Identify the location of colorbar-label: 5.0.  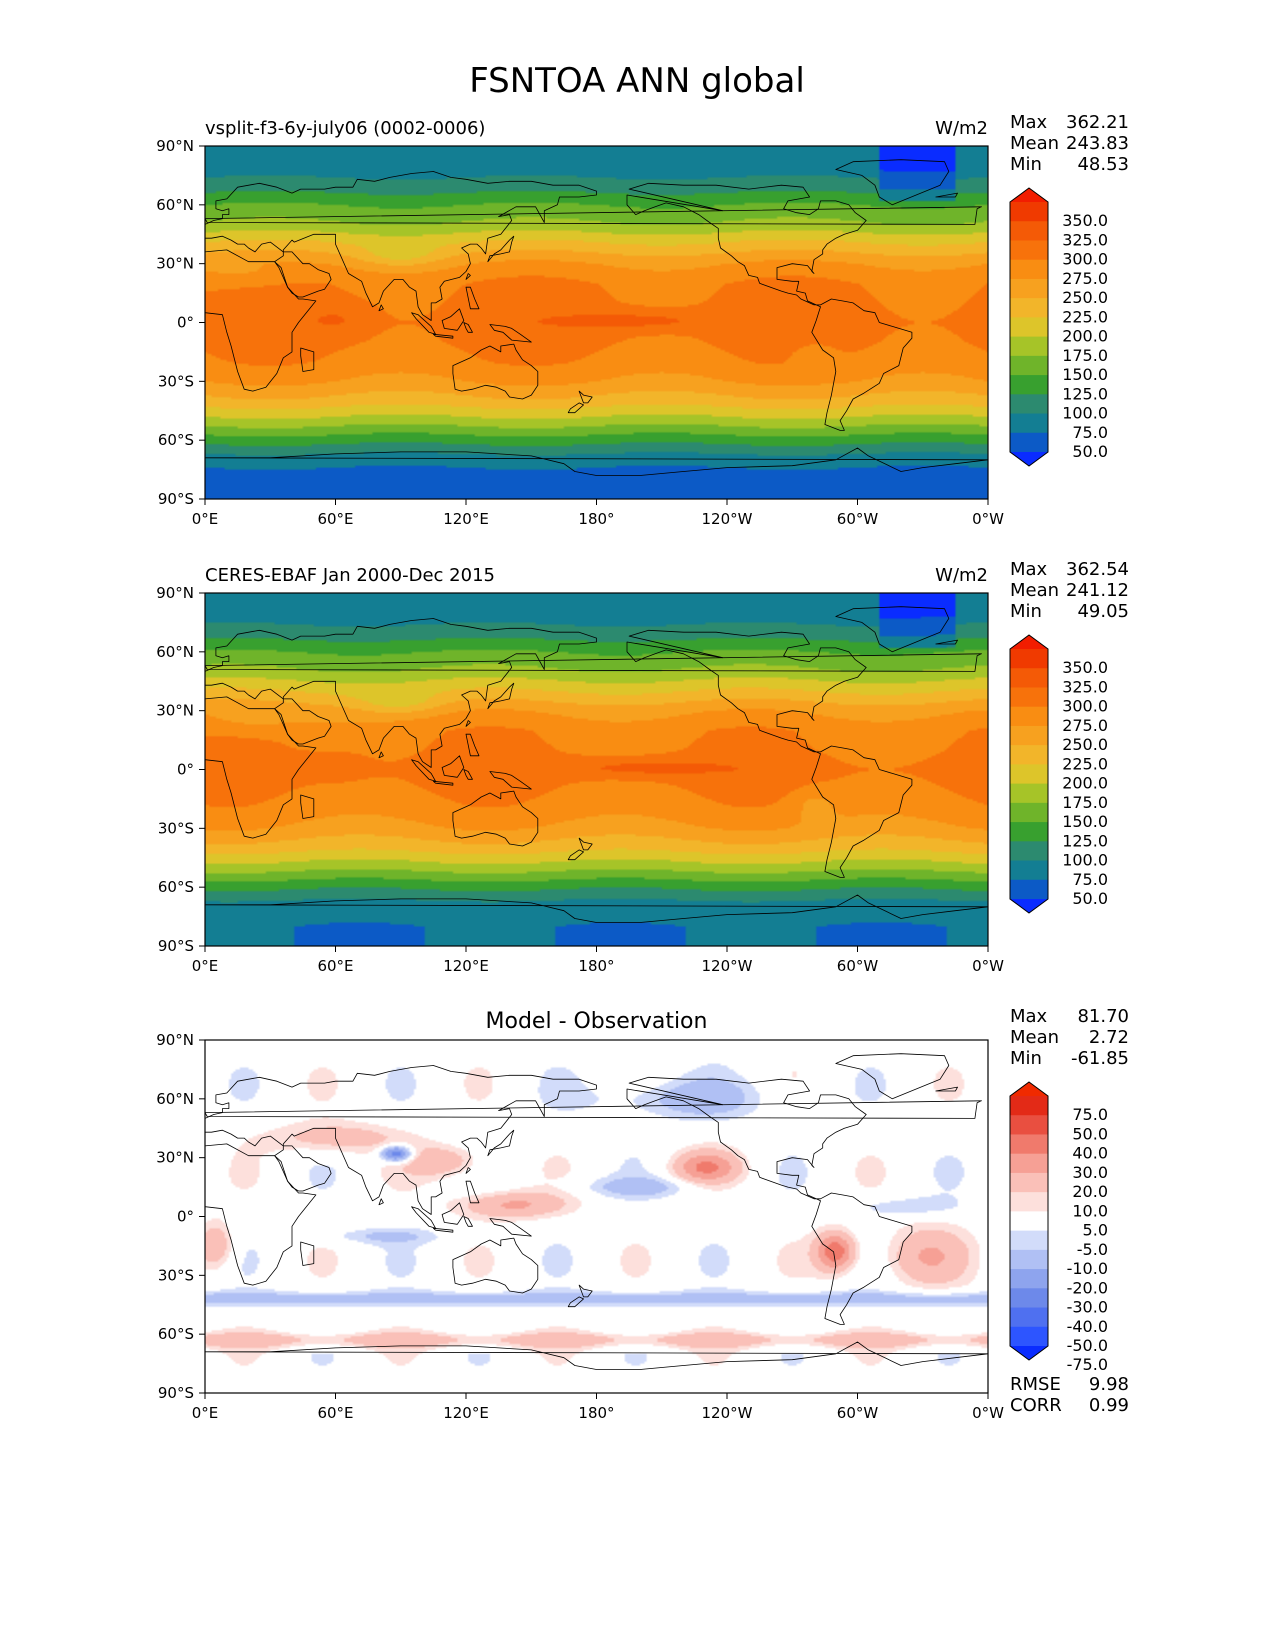
(1095, 1230).